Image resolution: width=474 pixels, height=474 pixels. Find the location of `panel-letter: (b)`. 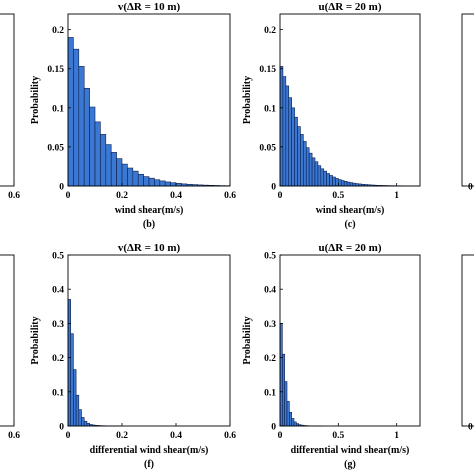

panel-letter: (b) is located at coordinates (149, 224).